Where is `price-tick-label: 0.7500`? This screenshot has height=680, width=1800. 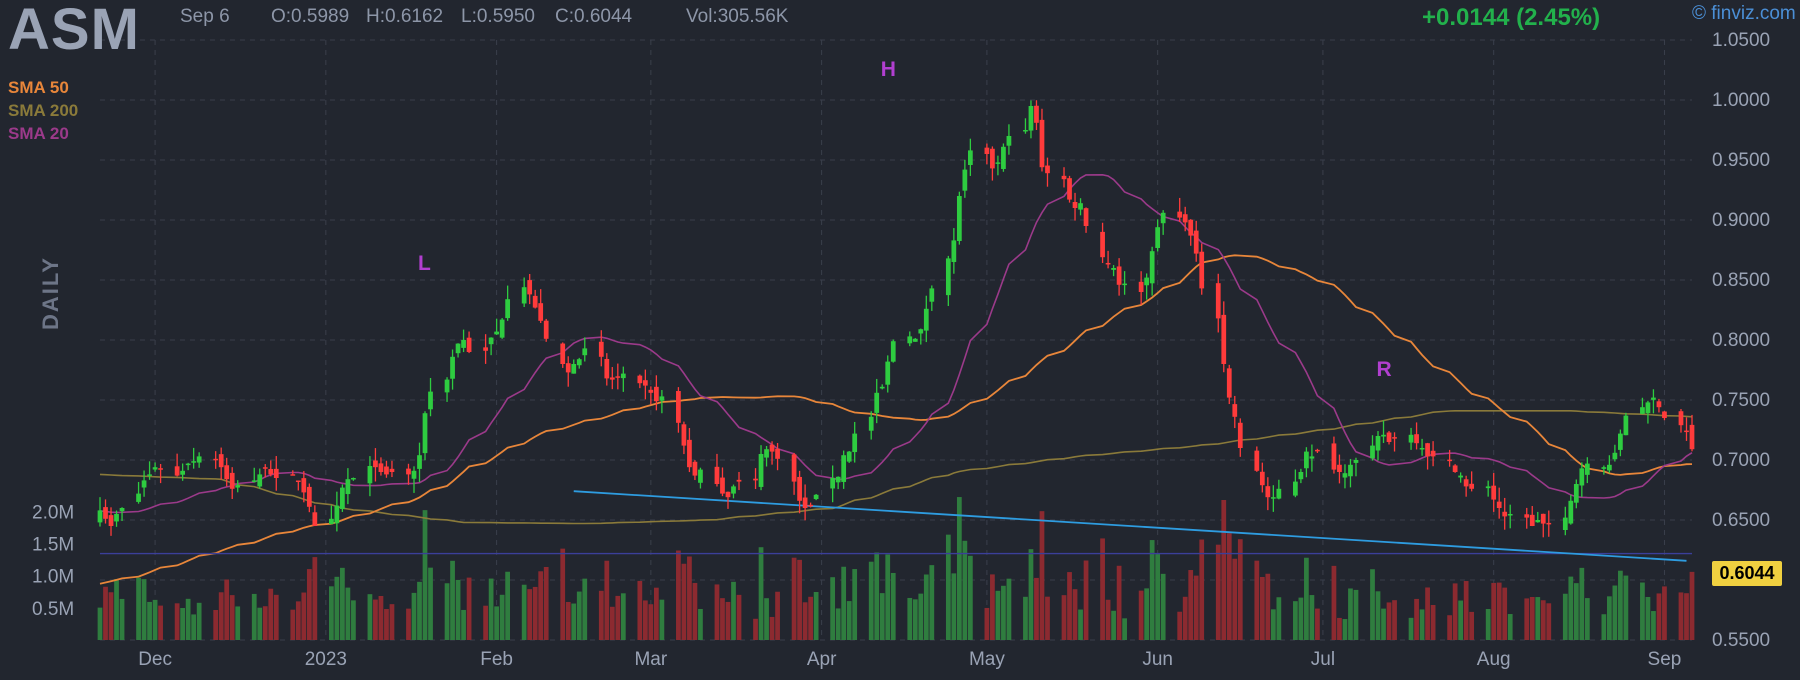
price-tick-label: 0.7500 is located at coordinates (1741, 400).